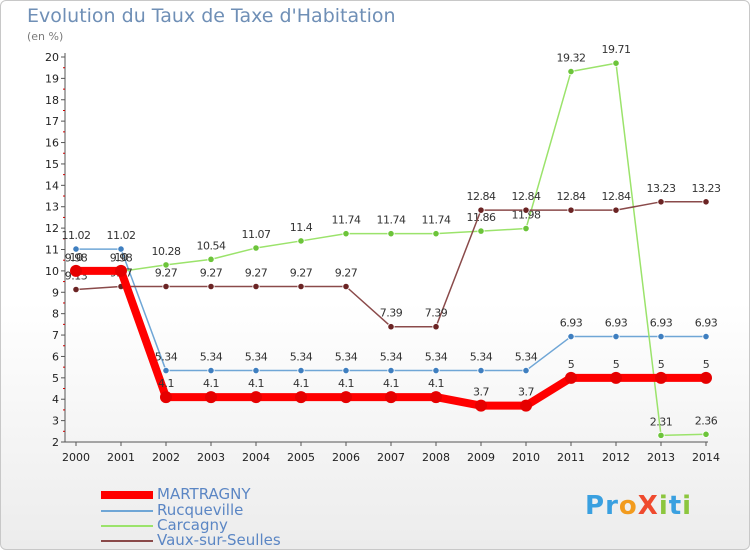 The width and height of the screenshot is (750, 550). What do you see at coordinates (55, 421) in the screenshot?
I see `y-tick-label: 3` at bounding box center [55, 421].